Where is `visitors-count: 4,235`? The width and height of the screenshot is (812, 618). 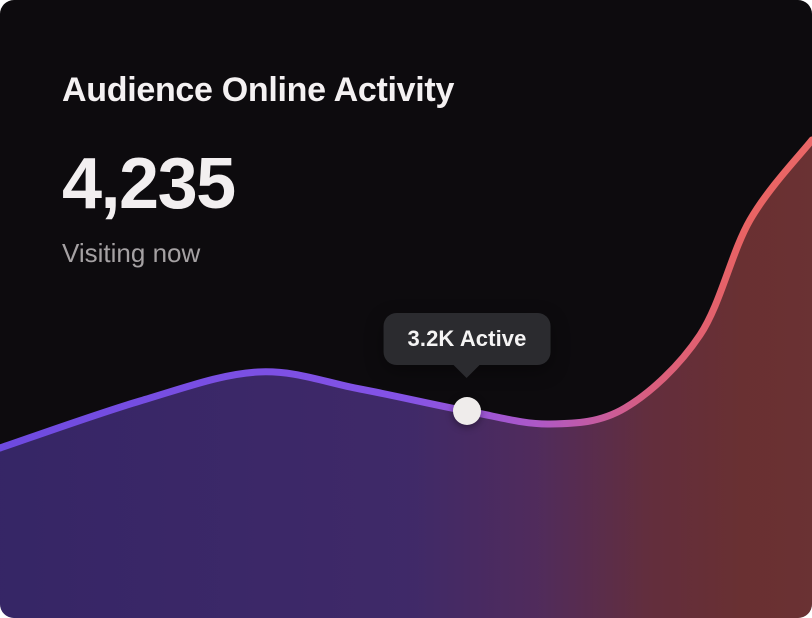
visitors-count: 4,235 is located at coordinates (149, 183).